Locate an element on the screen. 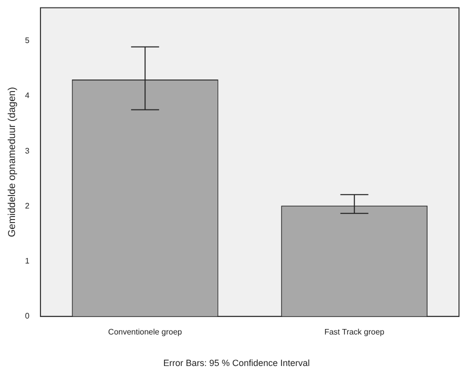  x-tick-label: Fast Track groep is located at coordinates (354, 331).